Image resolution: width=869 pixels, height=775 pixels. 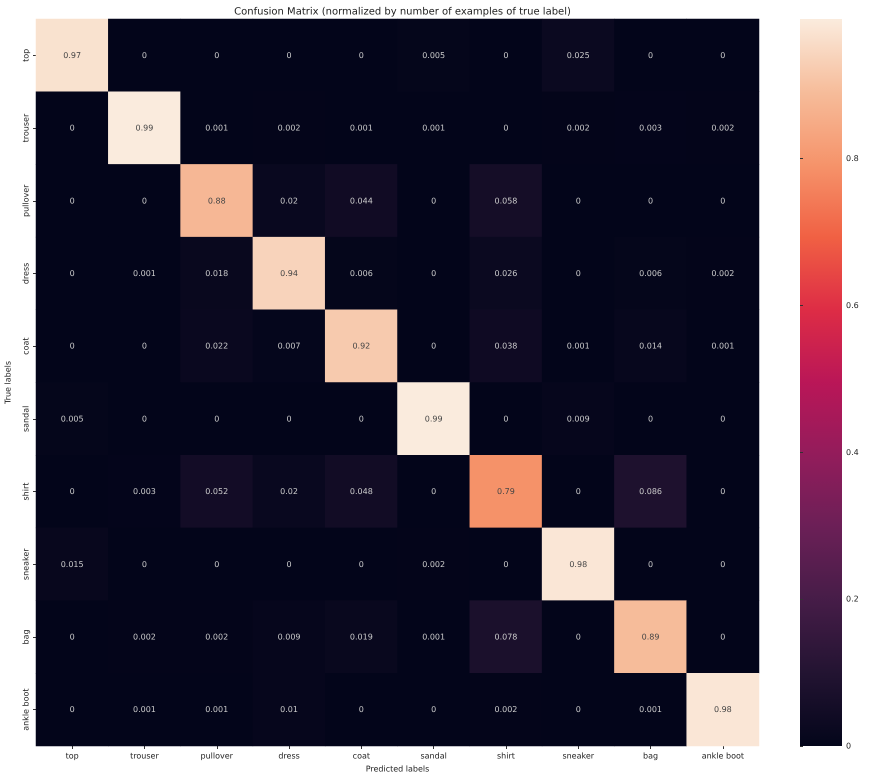 I want to click on y-tick-label: bag, so click(x=26, y=636).